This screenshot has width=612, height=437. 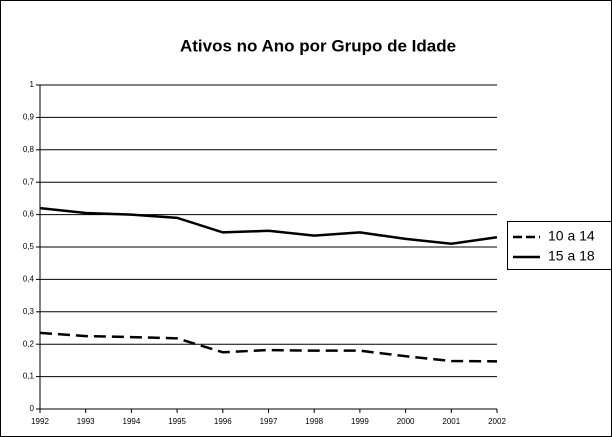 I want to click on y-tick-label: 1, so click(x=32, y=84).